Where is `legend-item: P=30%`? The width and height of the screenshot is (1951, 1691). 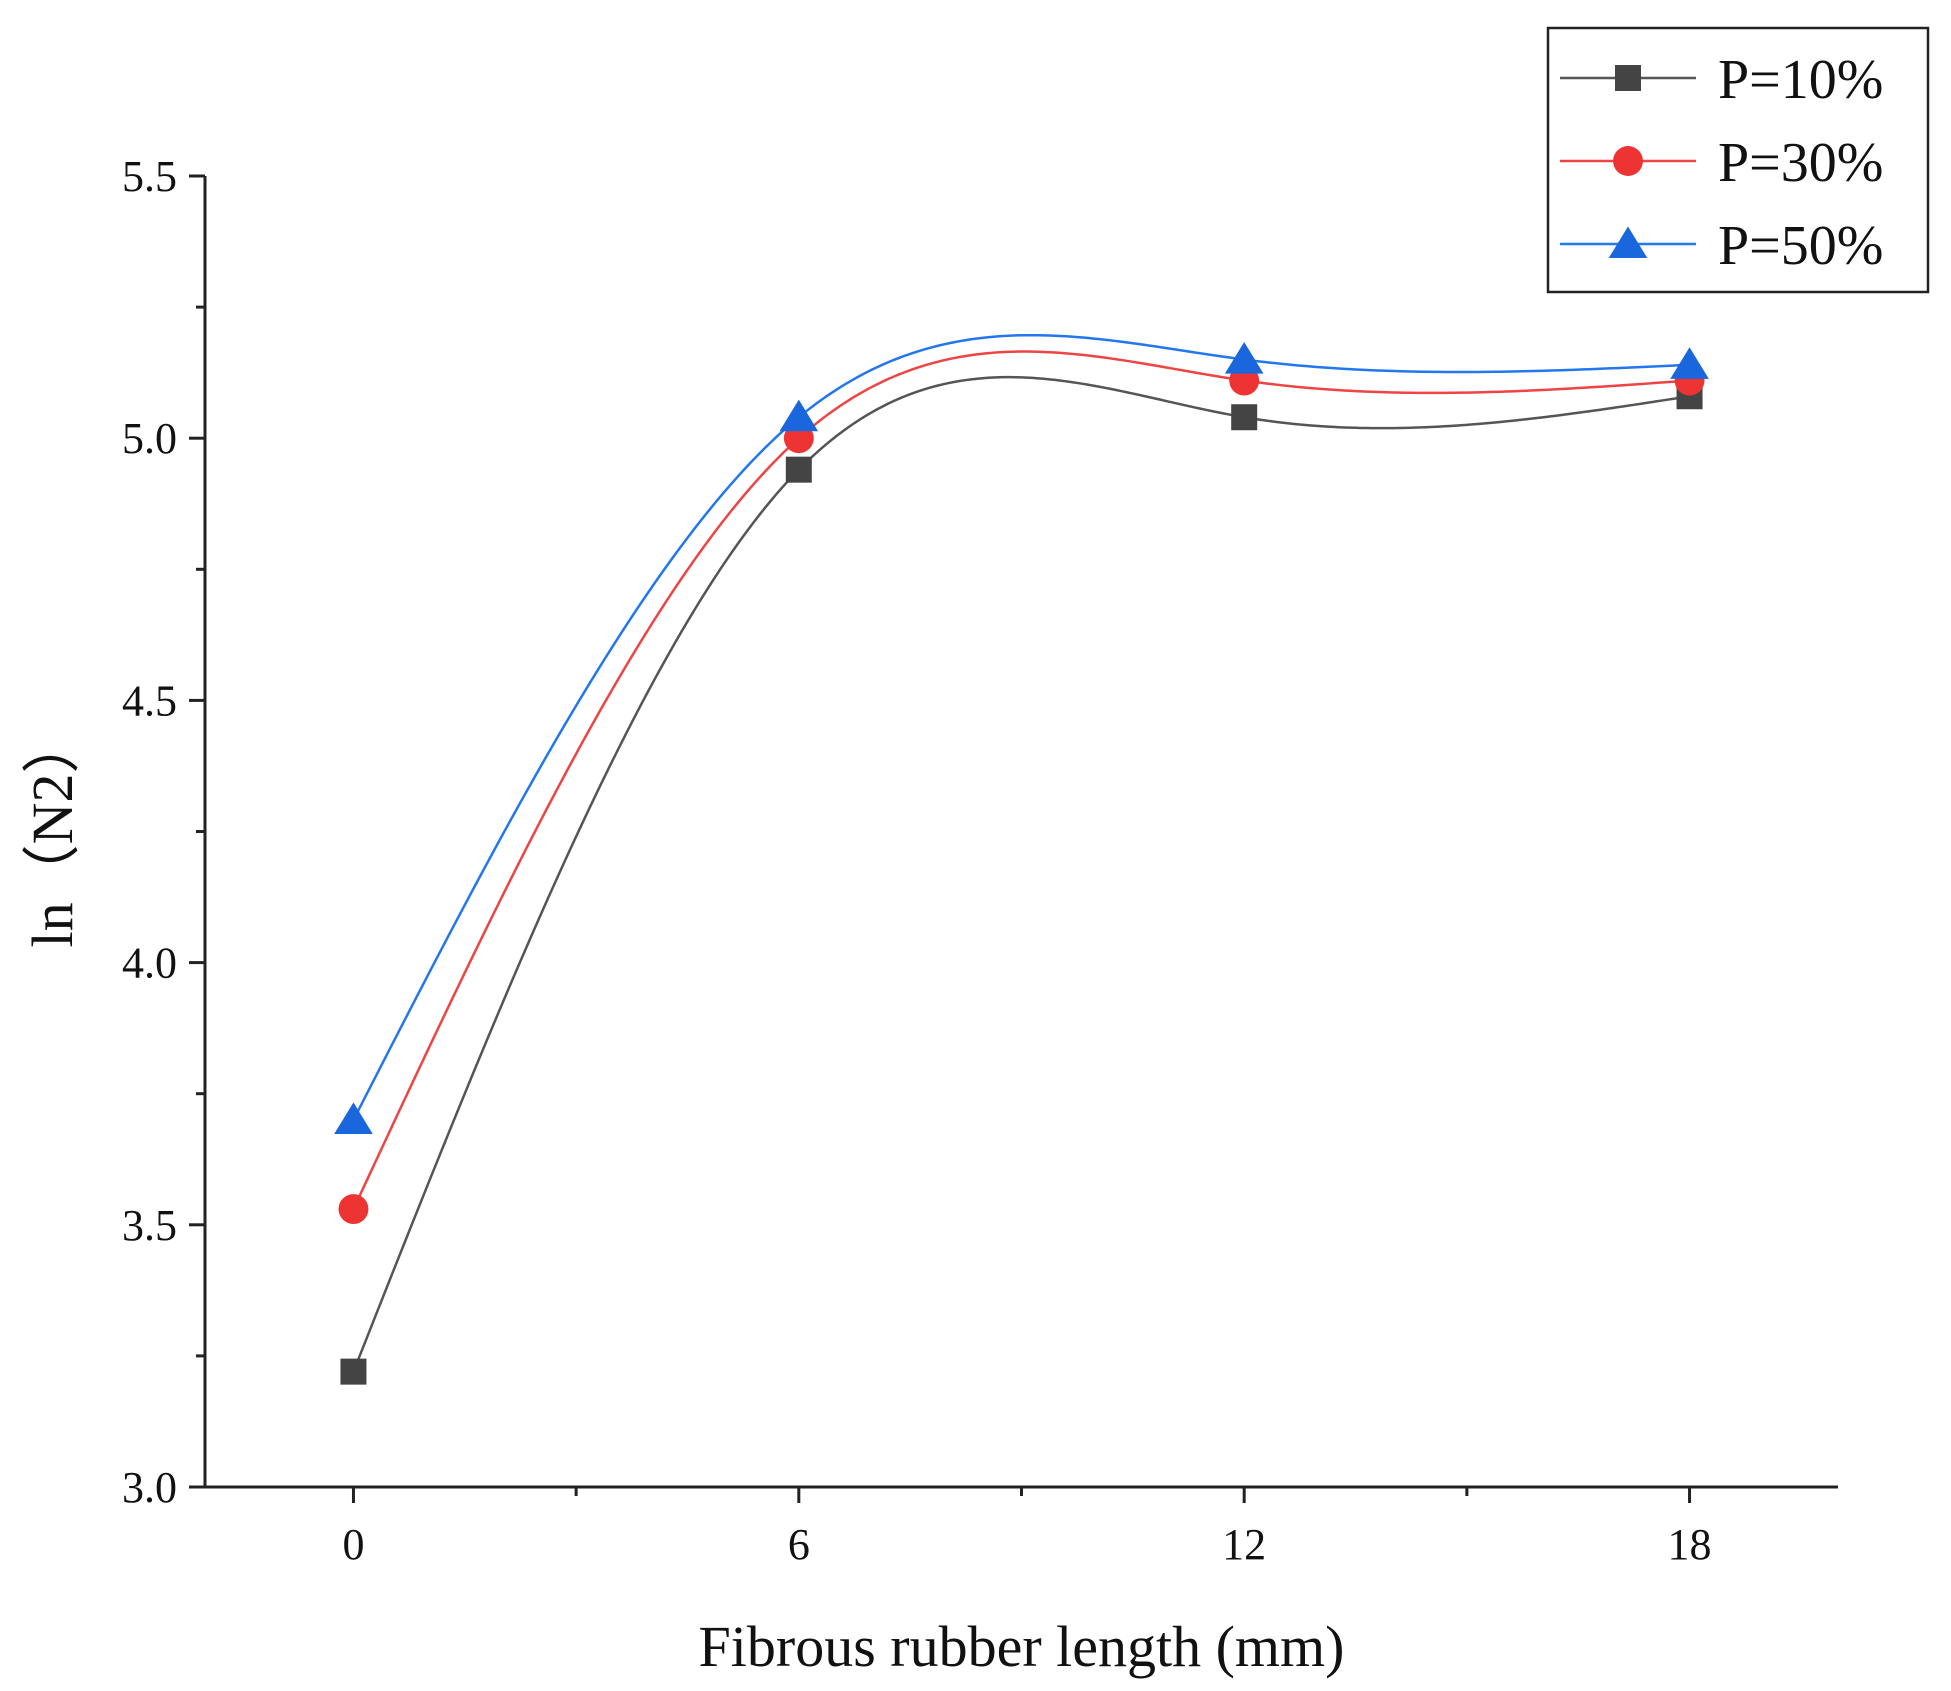
legend-item: P=30% is located at coordinates (1721, 163).